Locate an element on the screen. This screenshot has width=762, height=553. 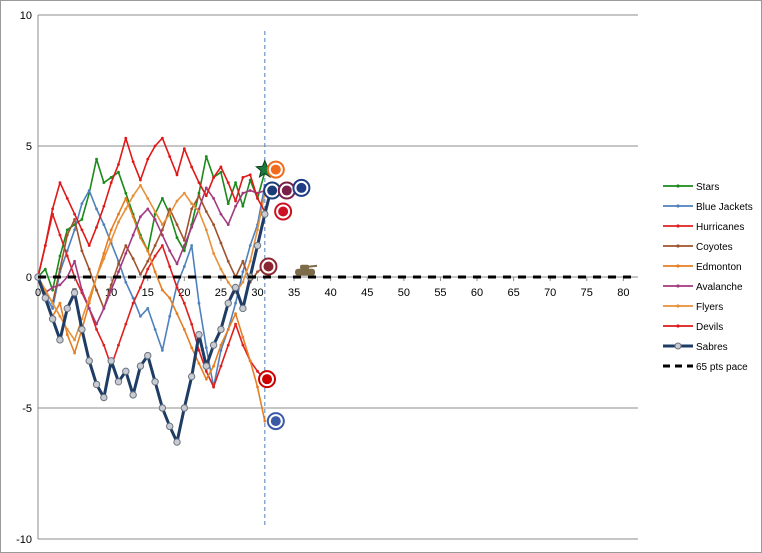
series-avalanche is located at coordinates (151, 256).